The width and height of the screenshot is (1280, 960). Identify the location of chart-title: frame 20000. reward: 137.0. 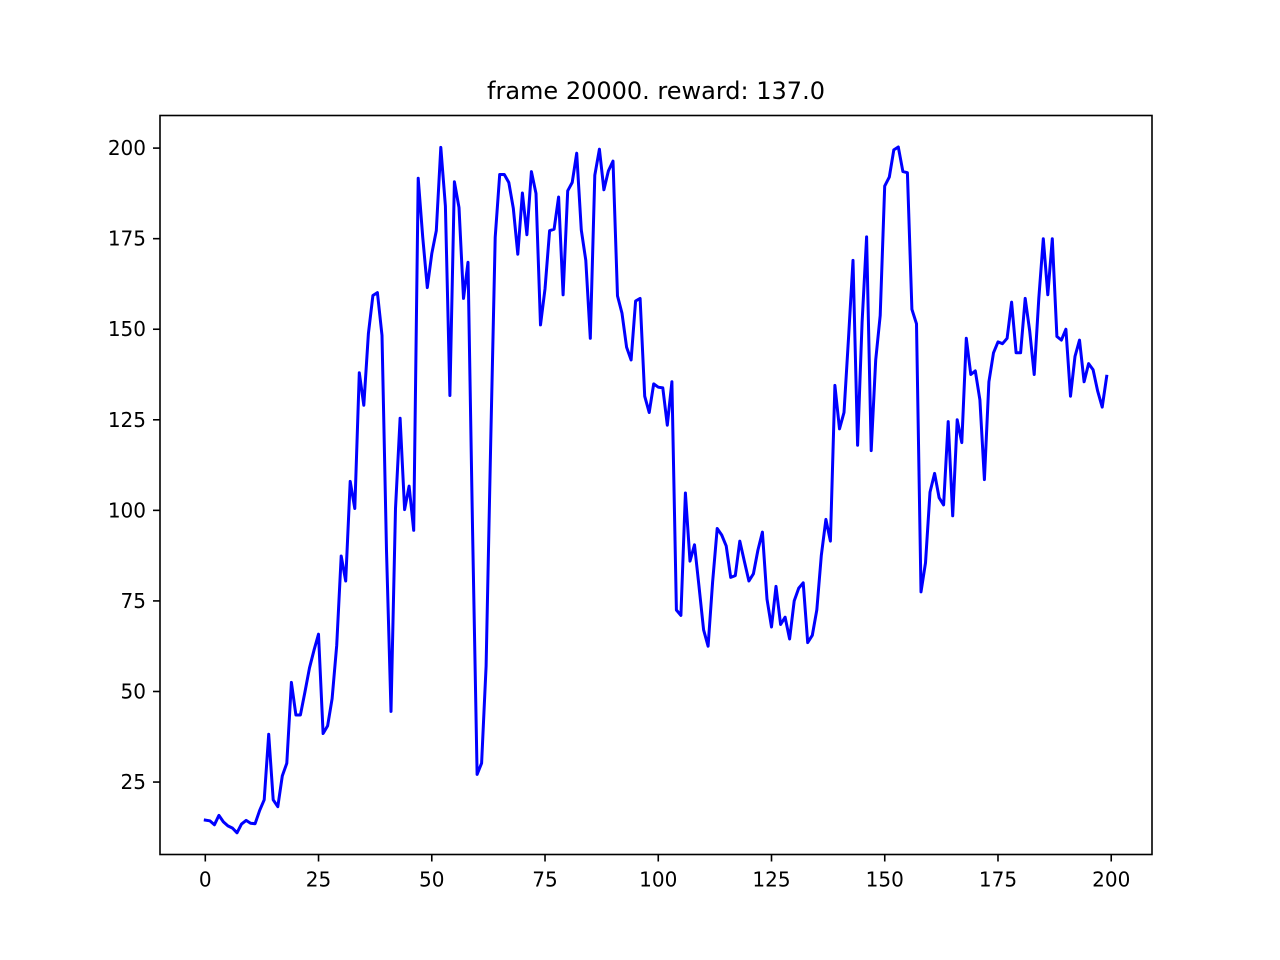
(656, 91).